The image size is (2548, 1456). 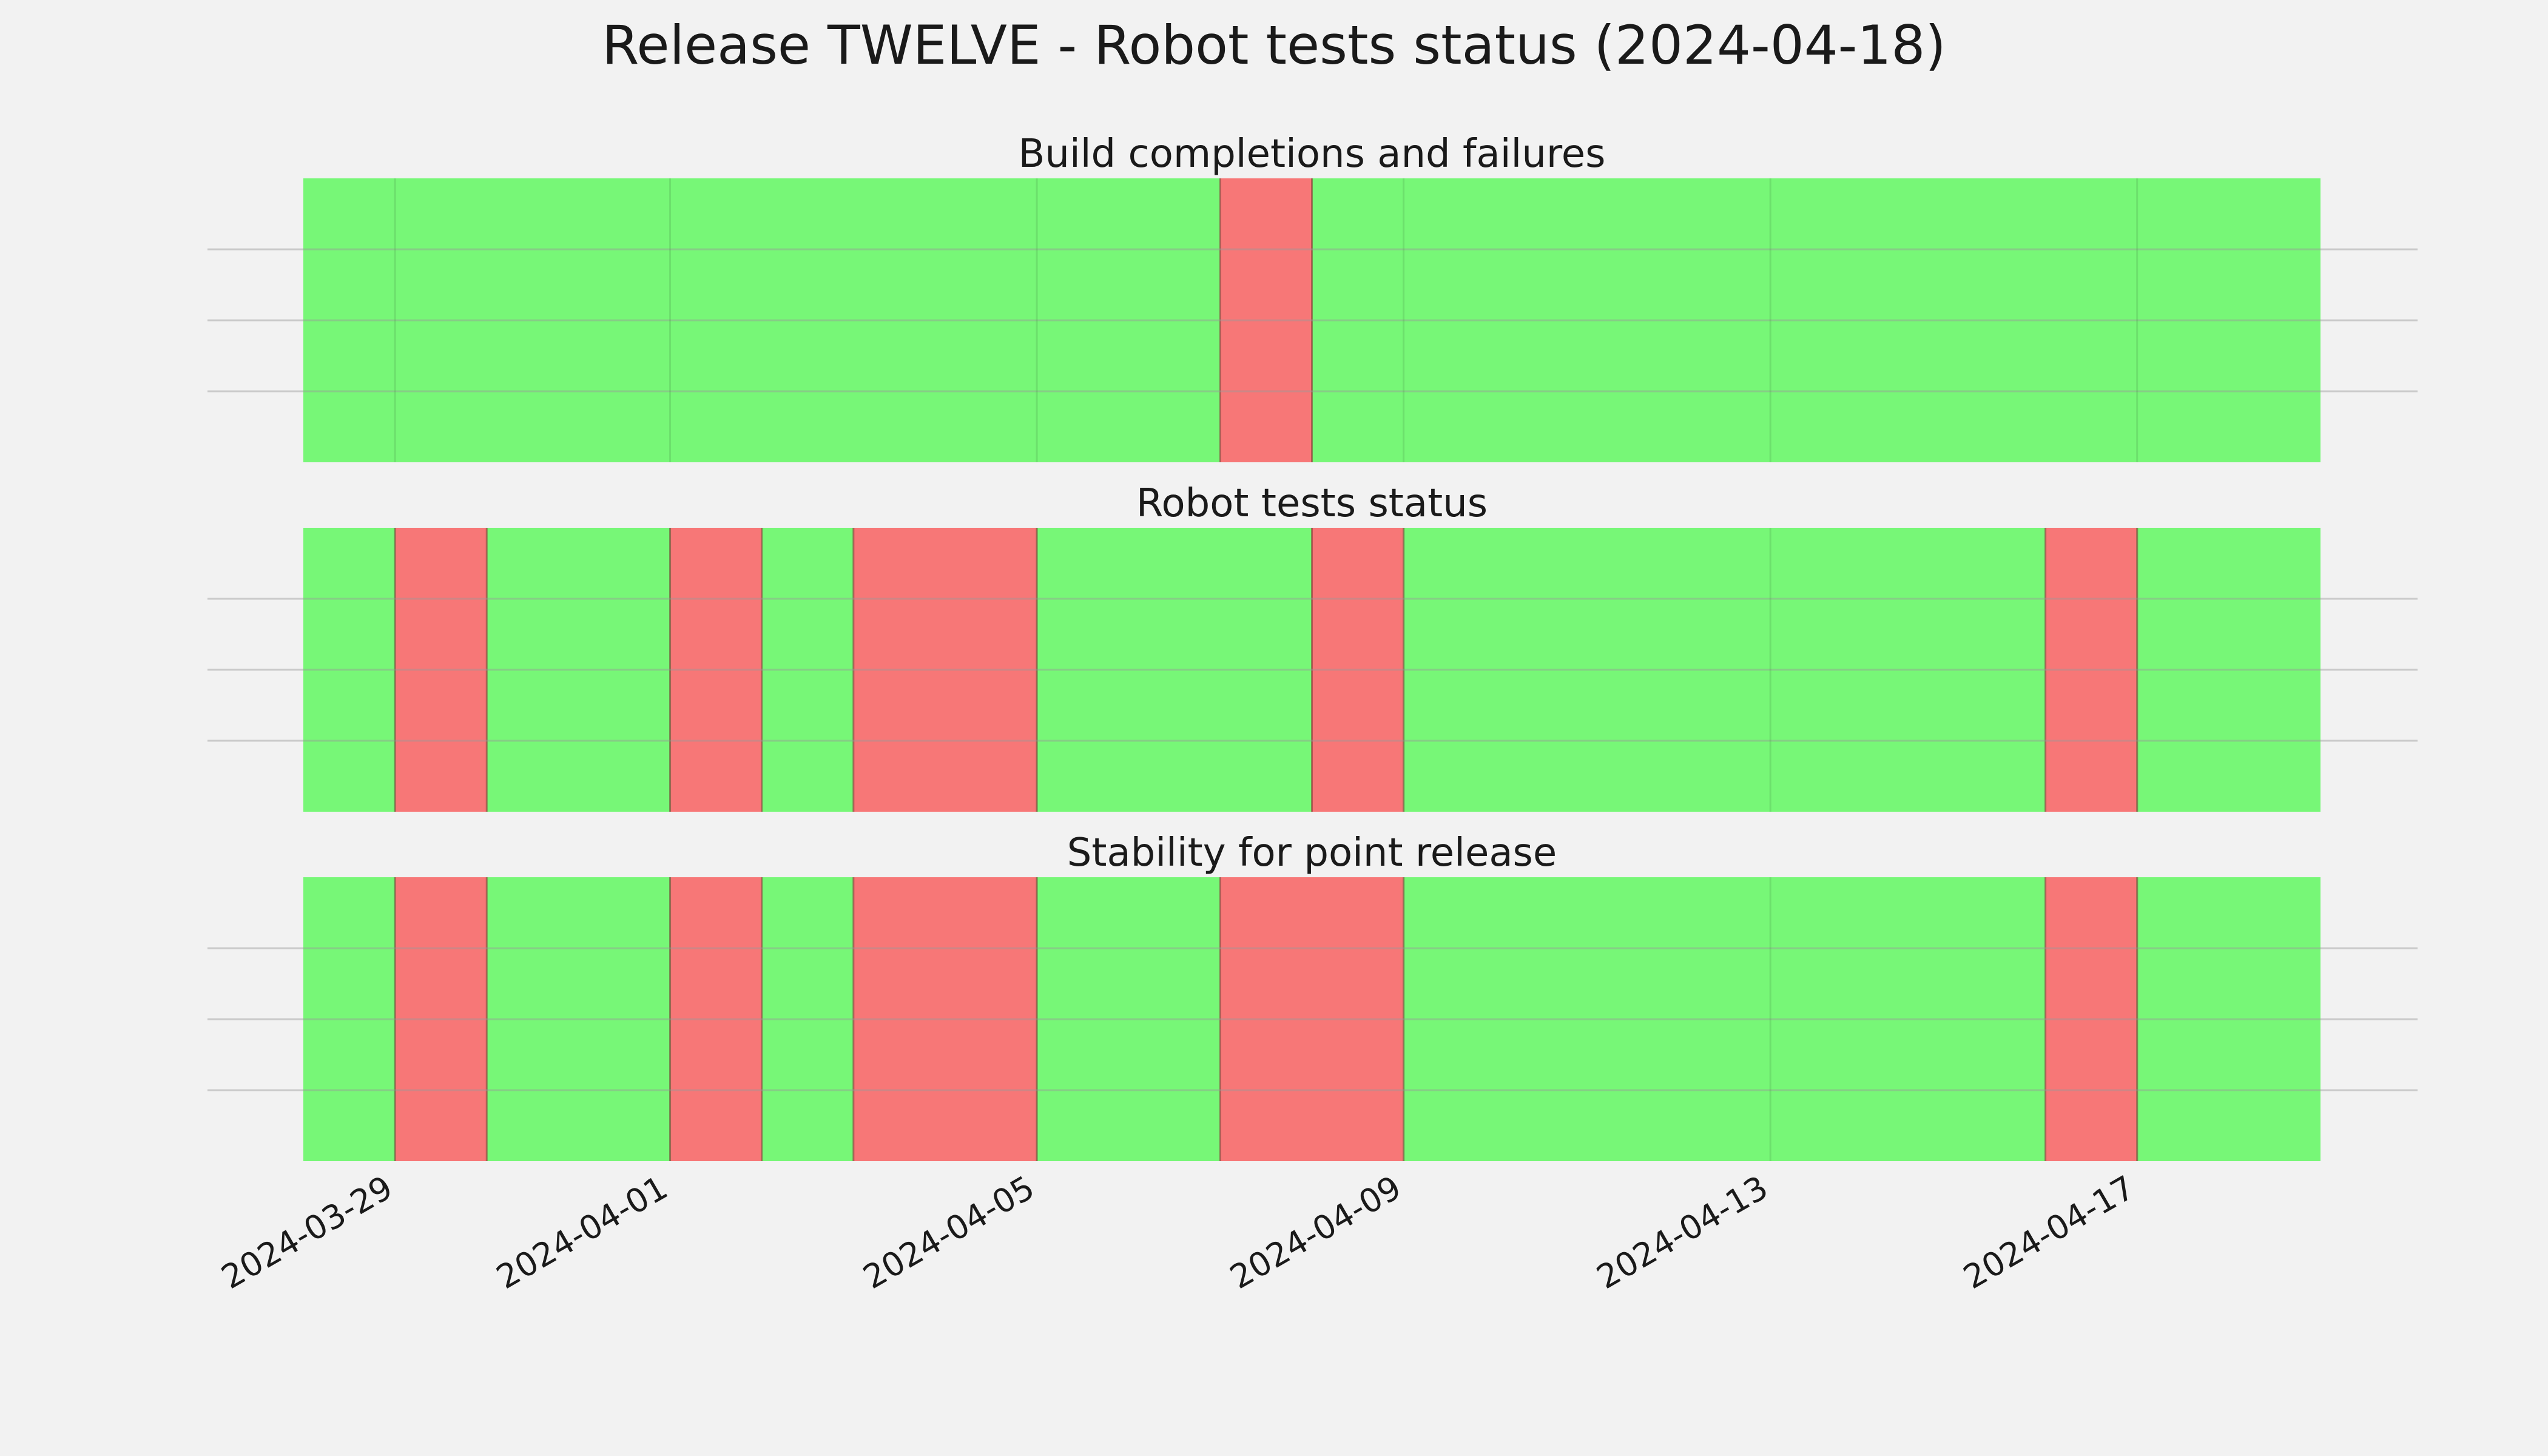 I want to click on panel-subtitle: Build completions and failures, so click(x=1312, y=154).